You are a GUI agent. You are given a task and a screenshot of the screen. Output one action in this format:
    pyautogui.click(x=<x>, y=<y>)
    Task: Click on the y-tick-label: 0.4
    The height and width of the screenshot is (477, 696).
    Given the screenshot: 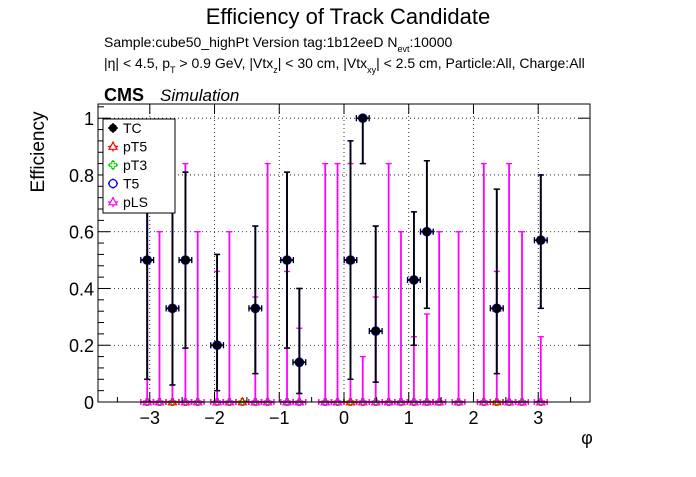 What is the action you would take?
    pyautogui.click(x=81, y=289)
    